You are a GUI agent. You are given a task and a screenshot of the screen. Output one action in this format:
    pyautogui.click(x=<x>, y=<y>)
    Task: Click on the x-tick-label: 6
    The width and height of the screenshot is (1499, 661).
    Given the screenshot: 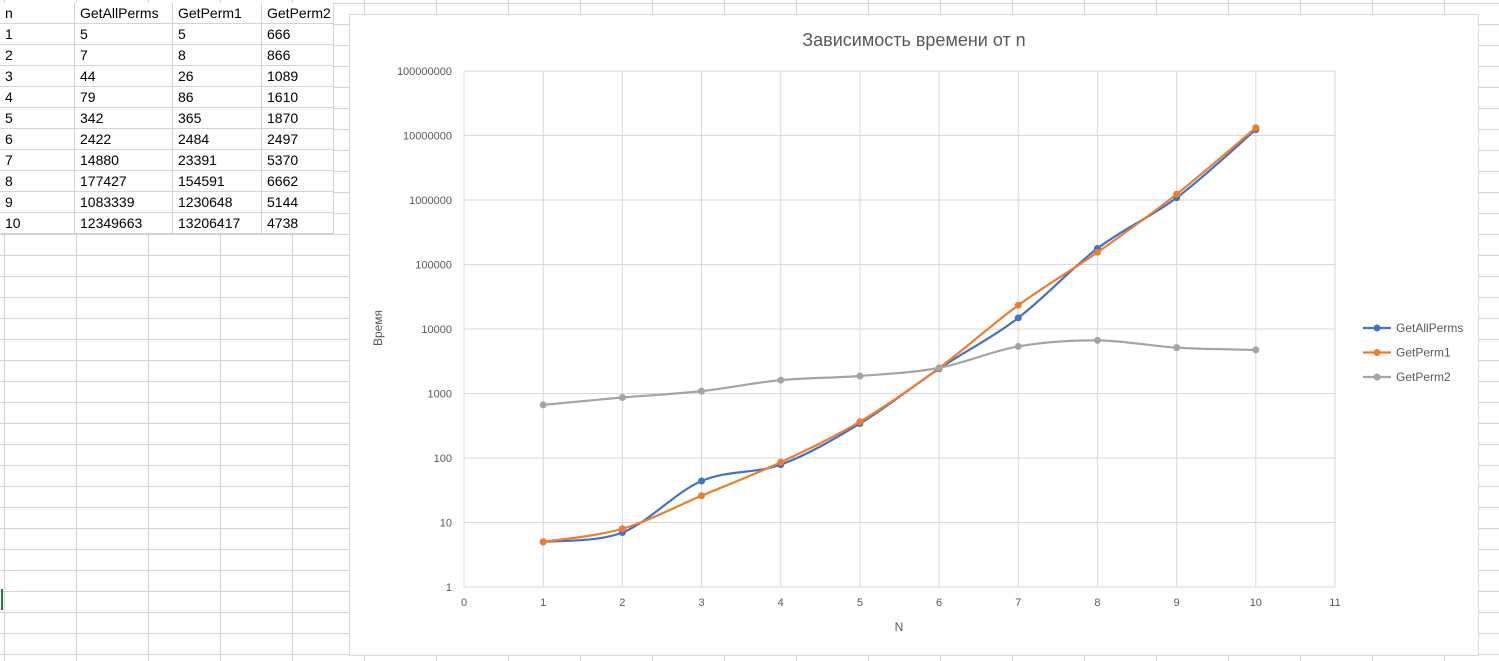 What is the action you would take?
    pyautogui.click(x=939, y=603)
    